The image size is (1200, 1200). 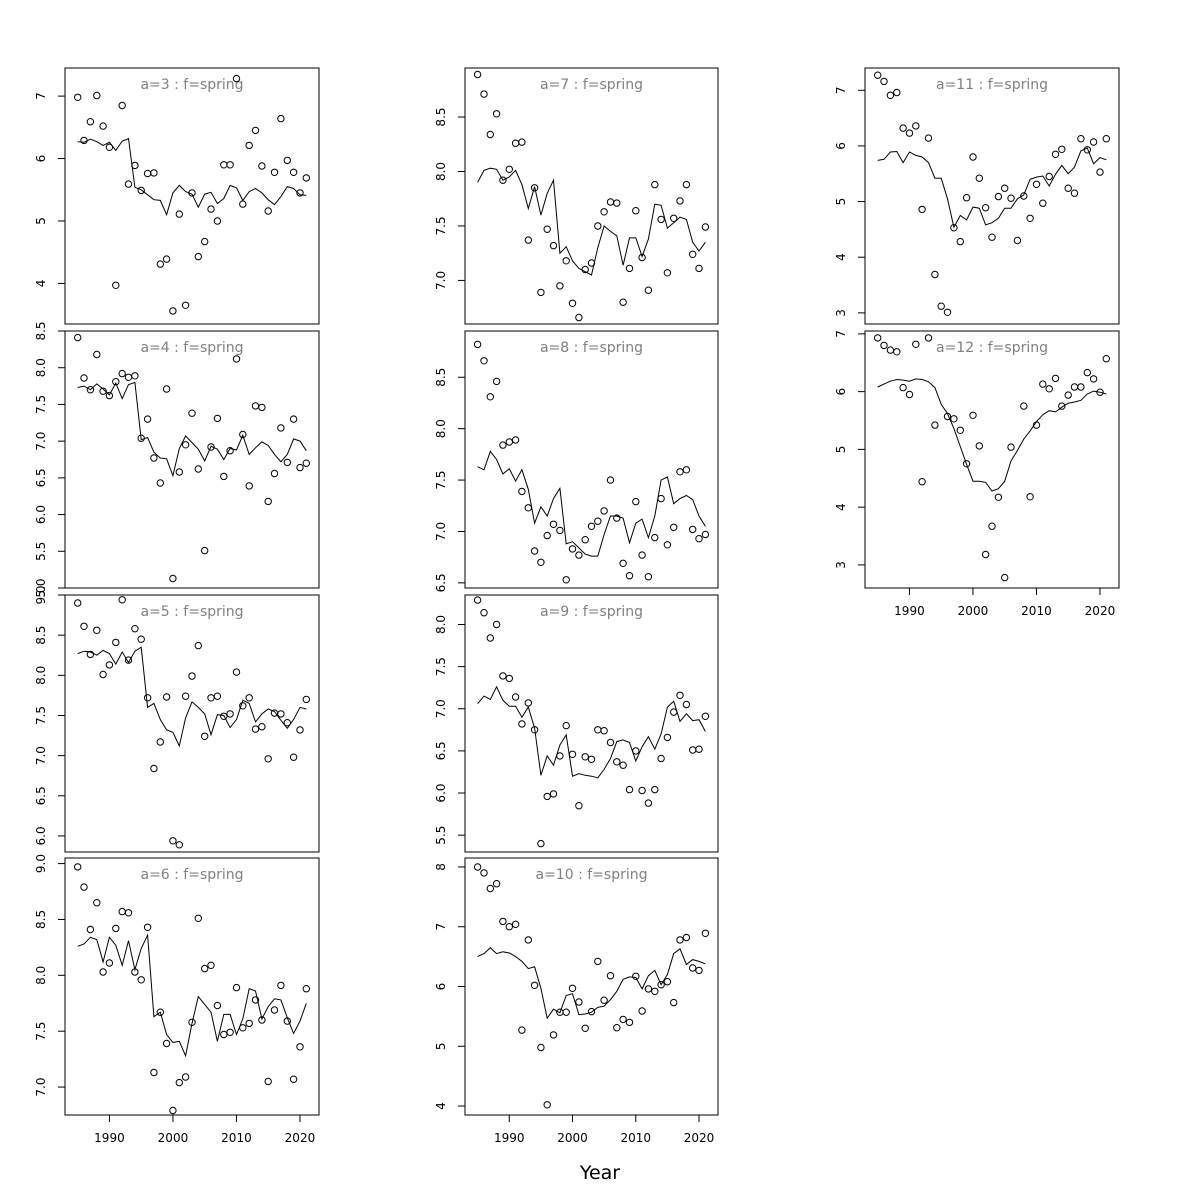 I want to click on y-tick-label: 6.0, so click(x=441, y=792).